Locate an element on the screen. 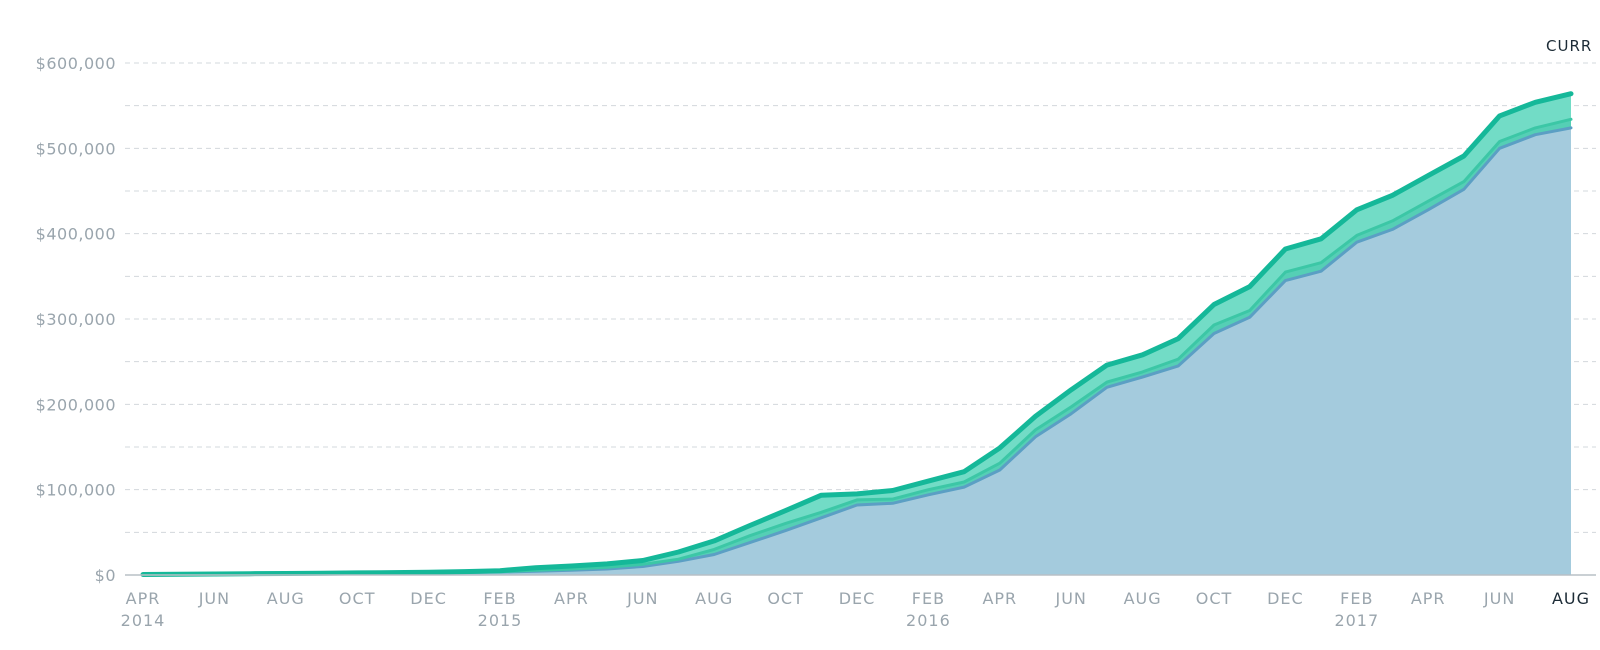 This screenshot has height=650, width=1600. y-tick-label: $200,000 is located at coordinates (76, 404).